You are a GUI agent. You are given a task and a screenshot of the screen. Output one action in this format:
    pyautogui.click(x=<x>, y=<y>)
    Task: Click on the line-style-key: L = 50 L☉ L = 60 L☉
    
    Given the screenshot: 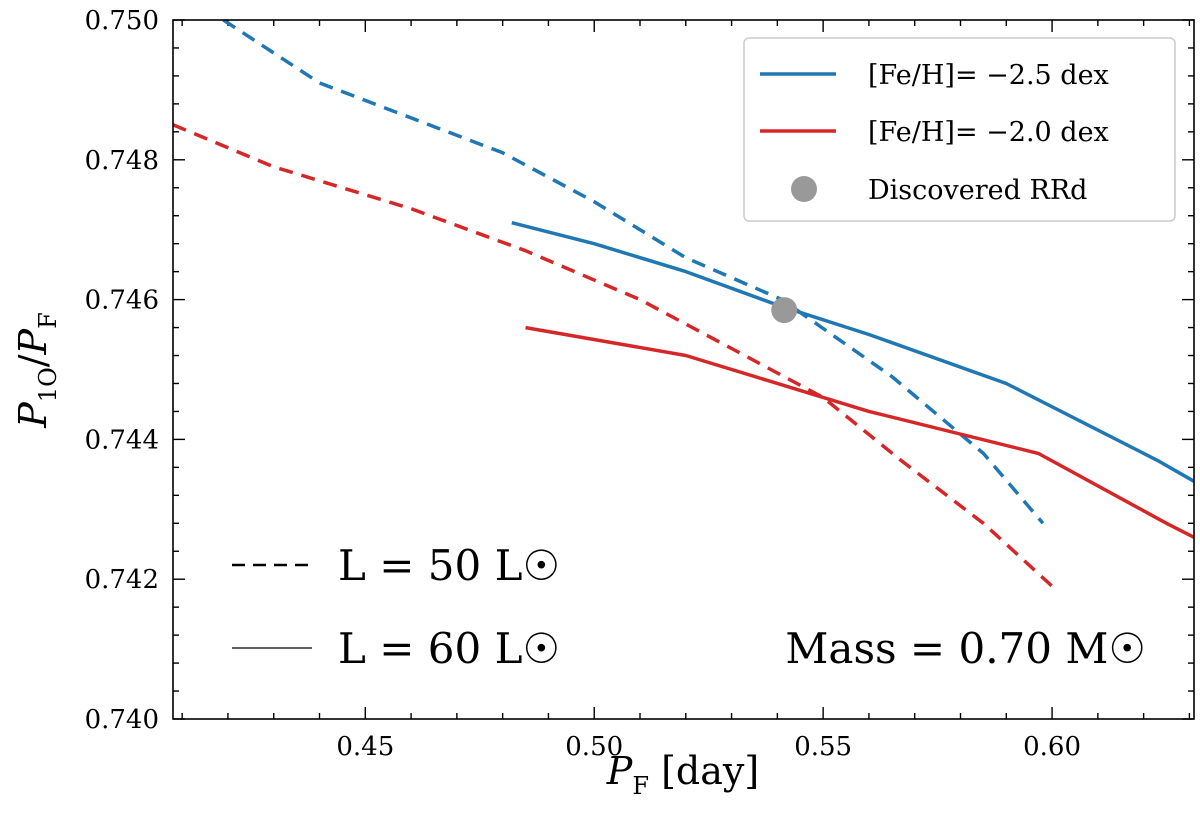 What is the action you would take?
    pyautogui.click(x=396, y=607)
    